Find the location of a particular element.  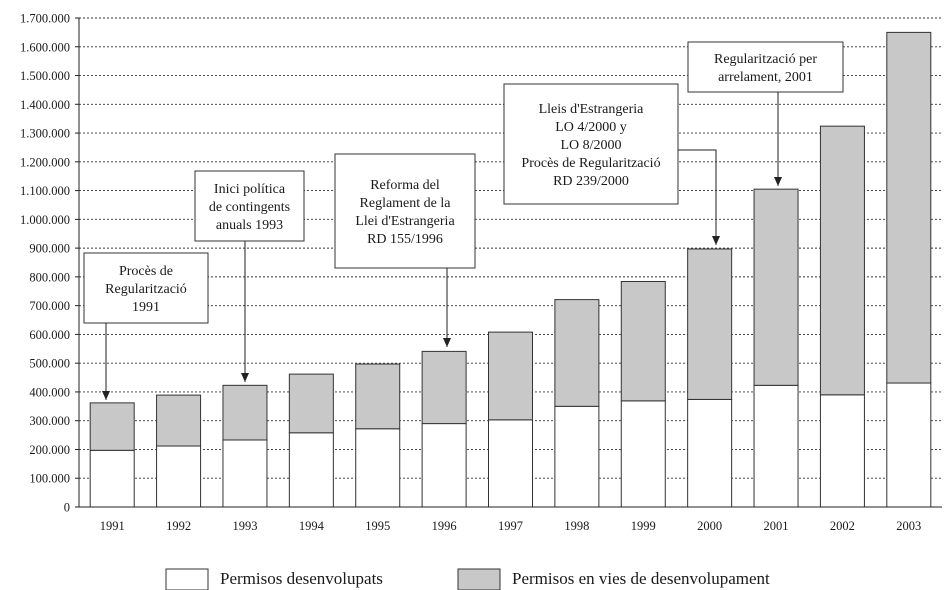

y-tick-label: 1.500.000 is located at coordinates (45, 76).